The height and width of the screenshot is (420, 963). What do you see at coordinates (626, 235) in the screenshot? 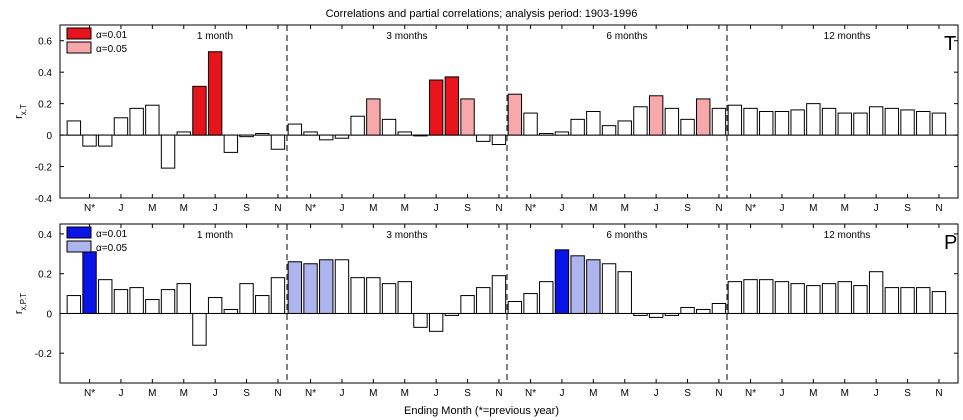
I see `window-label: 6 months` at bounding box center [626, 235].